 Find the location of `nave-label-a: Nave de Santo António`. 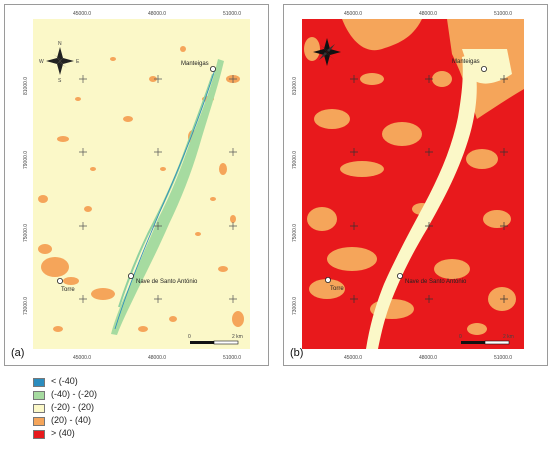

nave-label-a: Nave de Santo António is located at coordinates (167, 282).